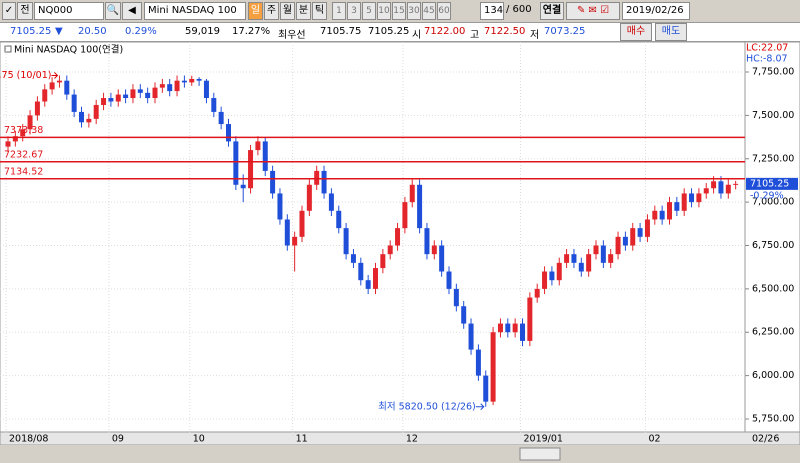 The width and height of the screenshot is (800, 463). I want to click on interval-button: 45, so click(429, 11).